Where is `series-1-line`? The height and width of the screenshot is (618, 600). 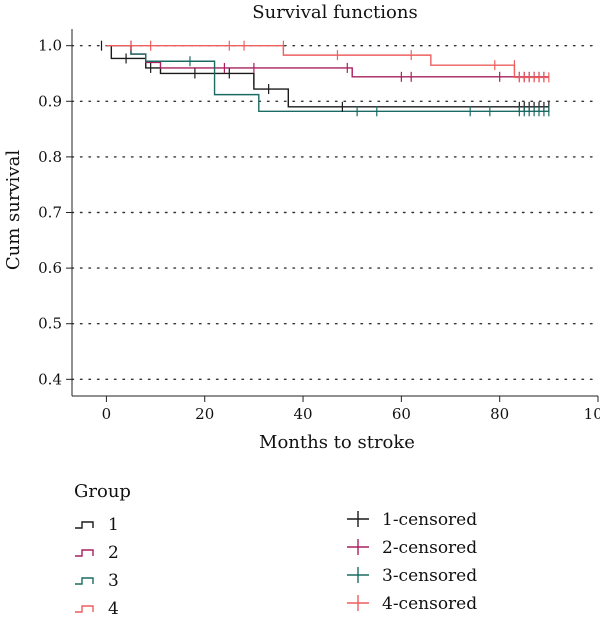
series-1-line is located at coordinates (327, 76).